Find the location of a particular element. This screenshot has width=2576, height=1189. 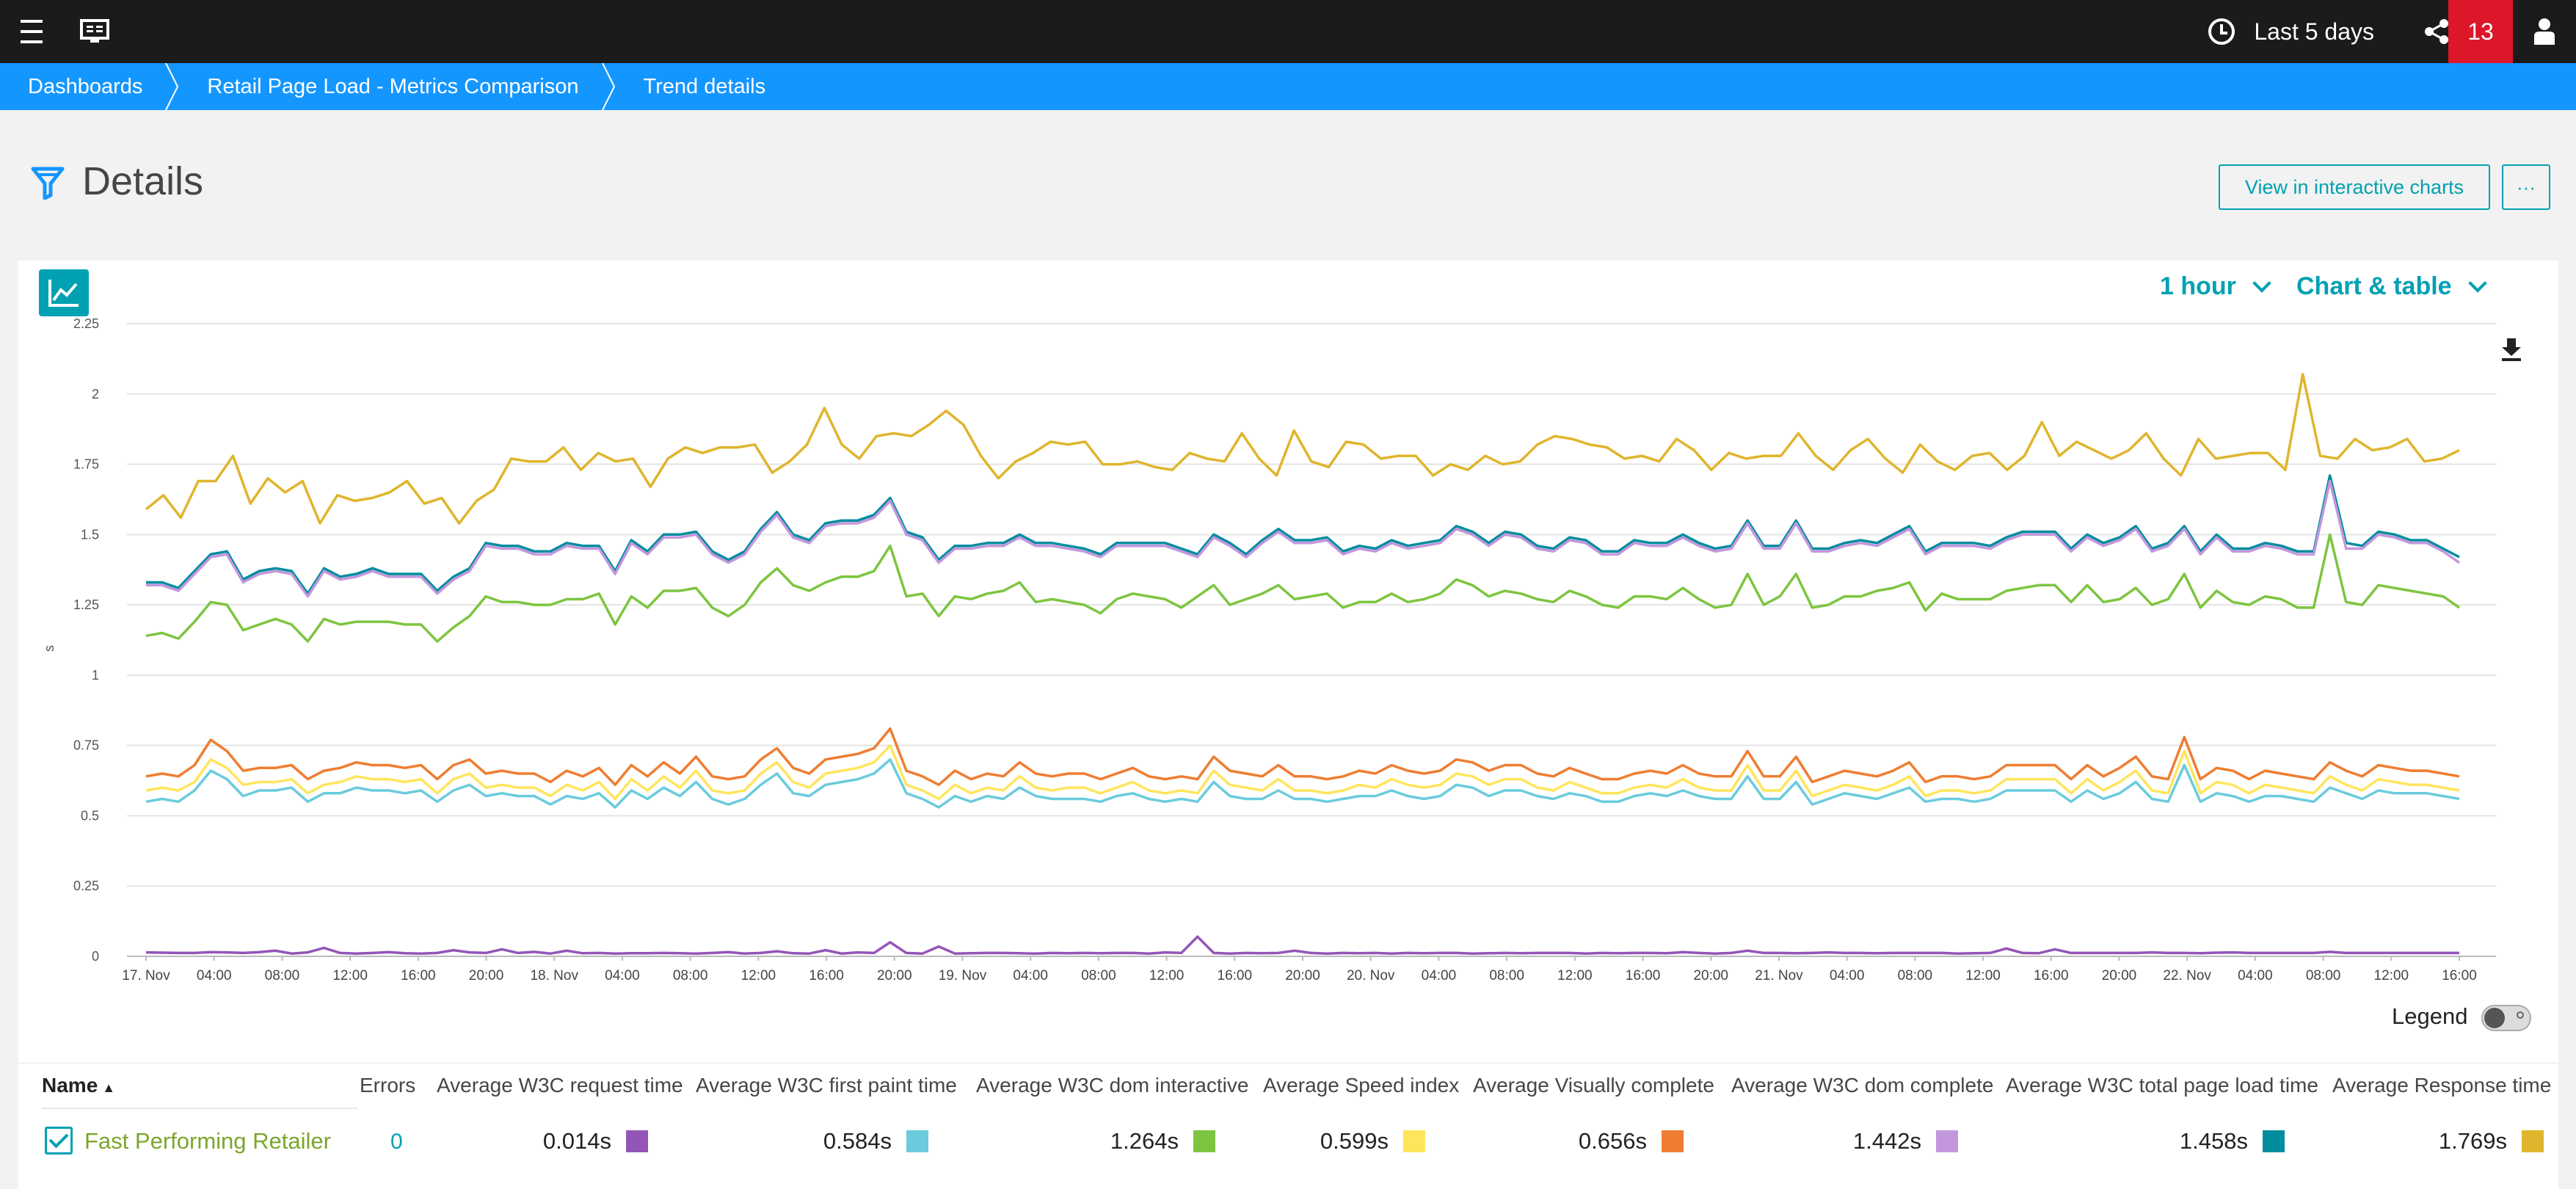

y-tick-label: 0.75 is located at coordinates (86, 745).